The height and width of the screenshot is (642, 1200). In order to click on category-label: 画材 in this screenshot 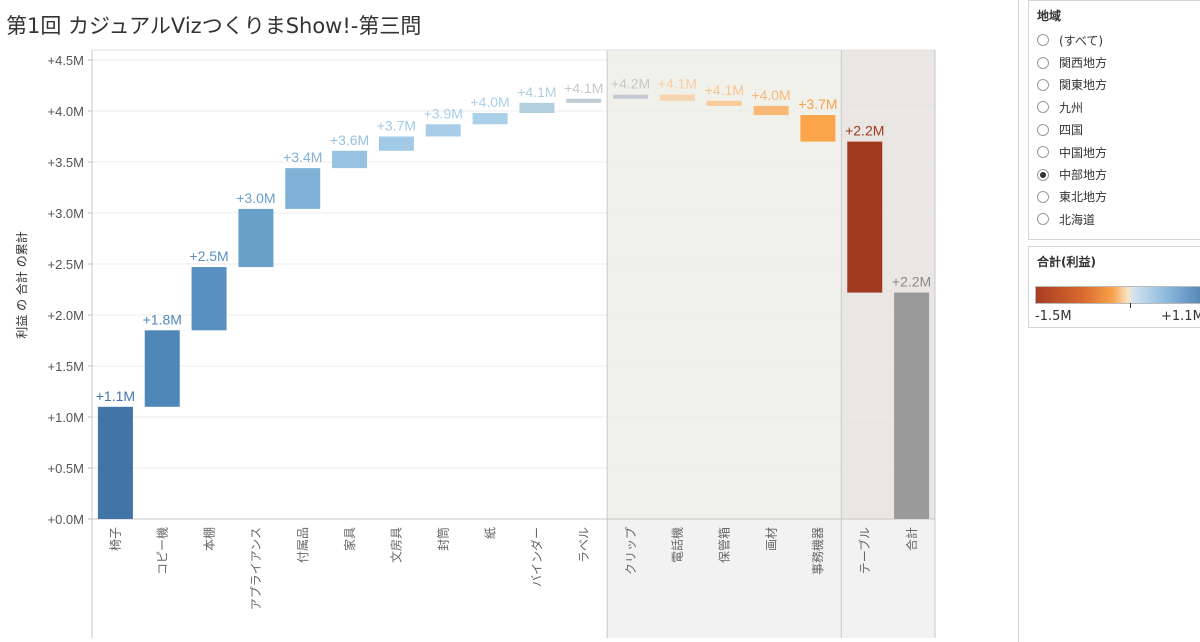, I will do `click(771, 539)`.